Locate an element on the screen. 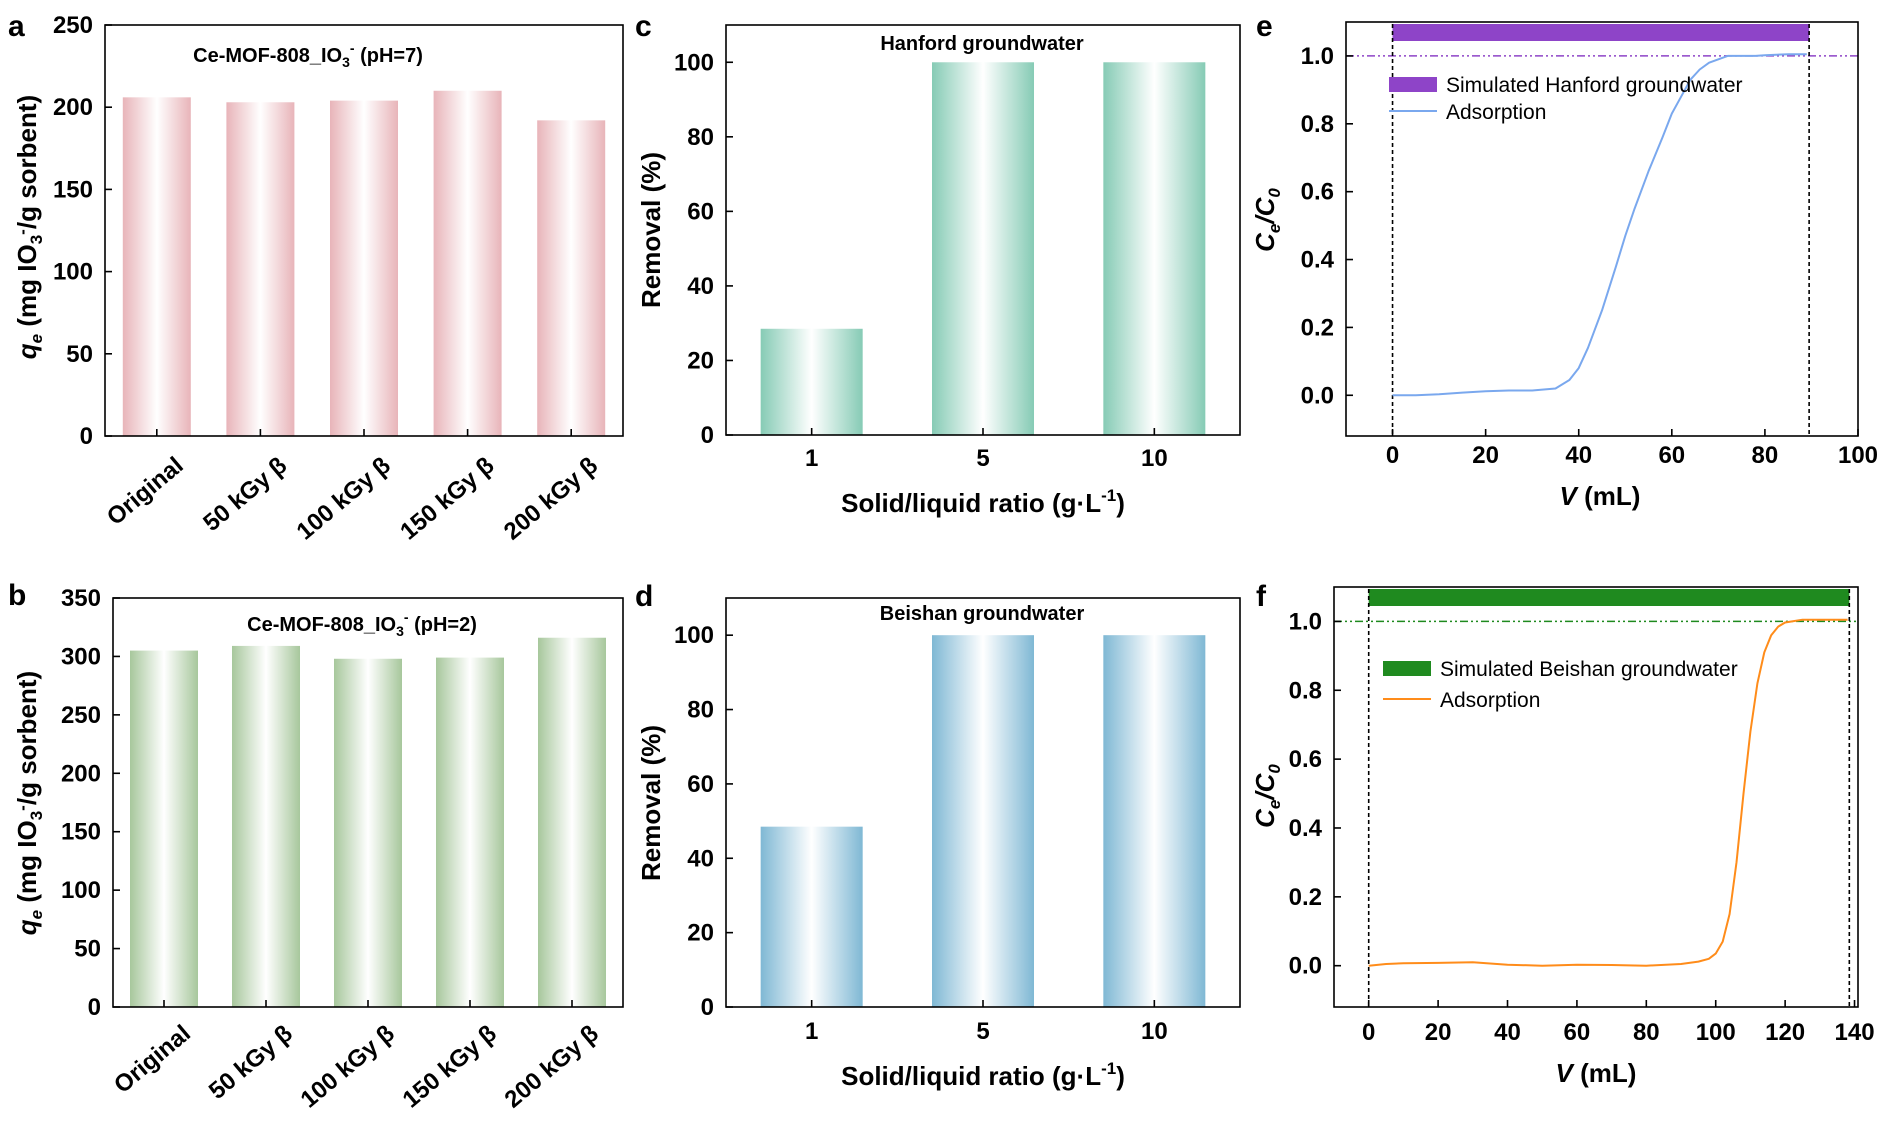 The image size is (1878, 1137). panel-f-y-label: Ce/C0 is located at coordinates (1267, 796).